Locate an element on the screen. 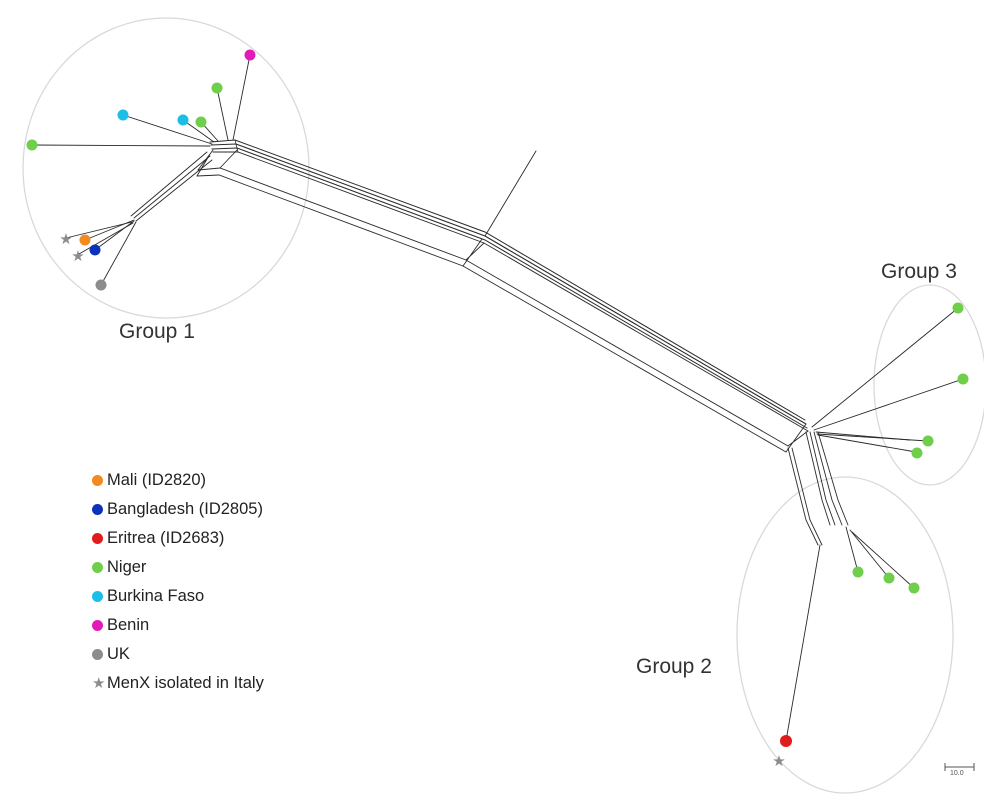  scale-bar-label: 10.0 is located at coordinates (957, 773).